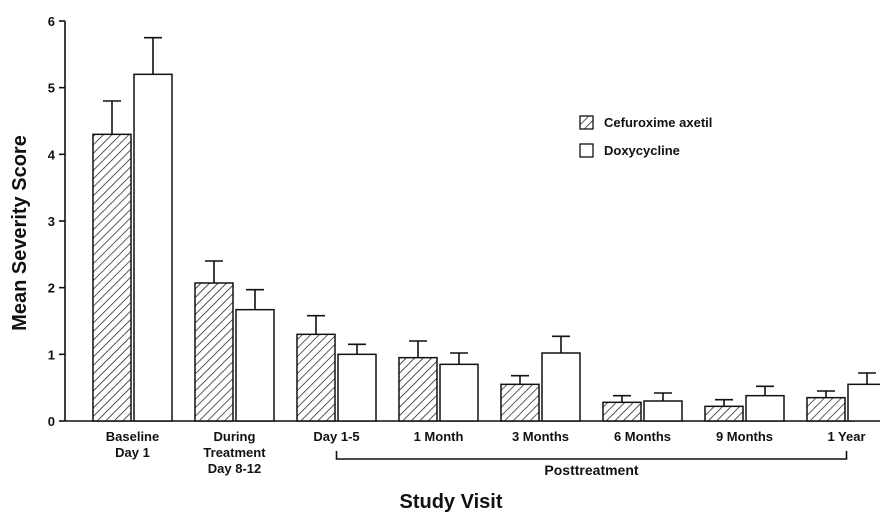 This screenshot has width=880, height=525. I want to click on legend: Cefuroxime axetil Doxycycline, so click(645, 136).